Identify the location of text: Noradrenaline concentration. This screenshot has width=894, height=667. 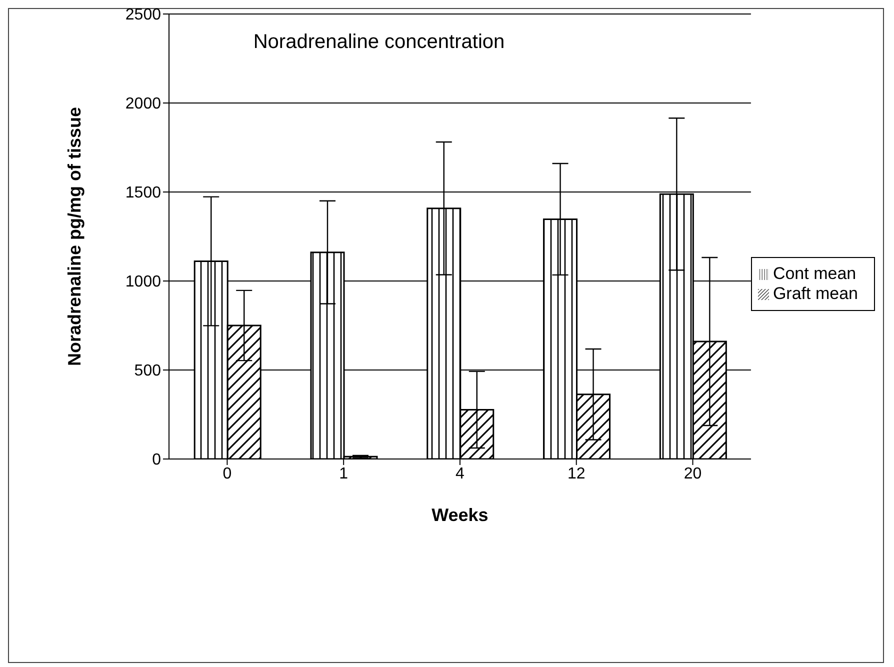
(379, 42).